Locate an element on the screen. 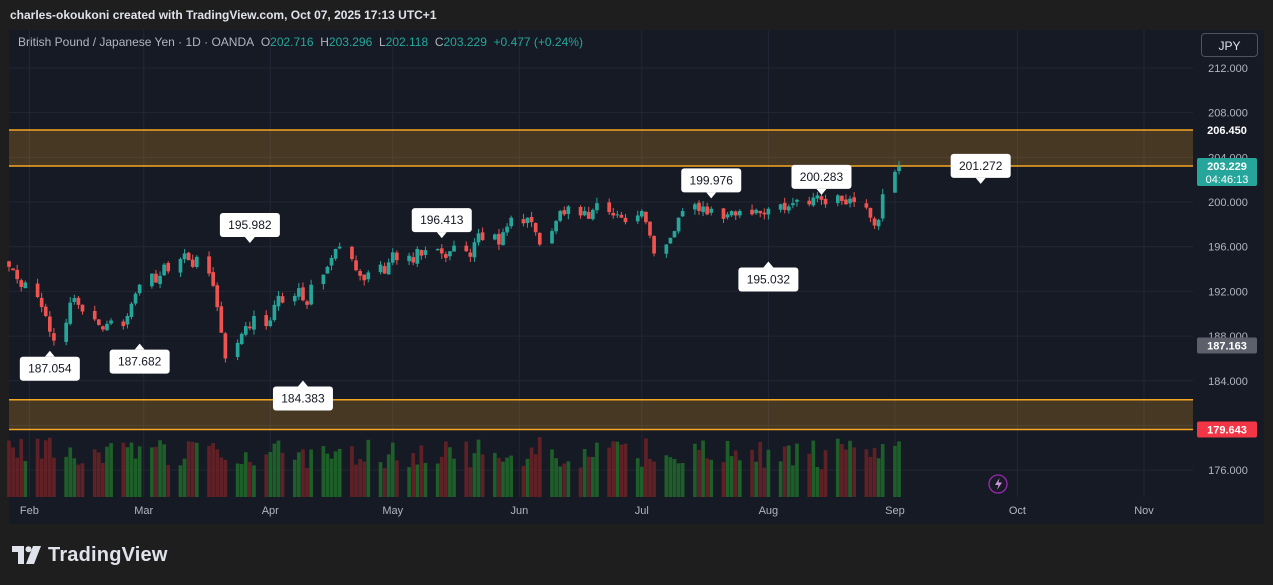  x-tick-label: Jul is located at coordinates (642, 511).